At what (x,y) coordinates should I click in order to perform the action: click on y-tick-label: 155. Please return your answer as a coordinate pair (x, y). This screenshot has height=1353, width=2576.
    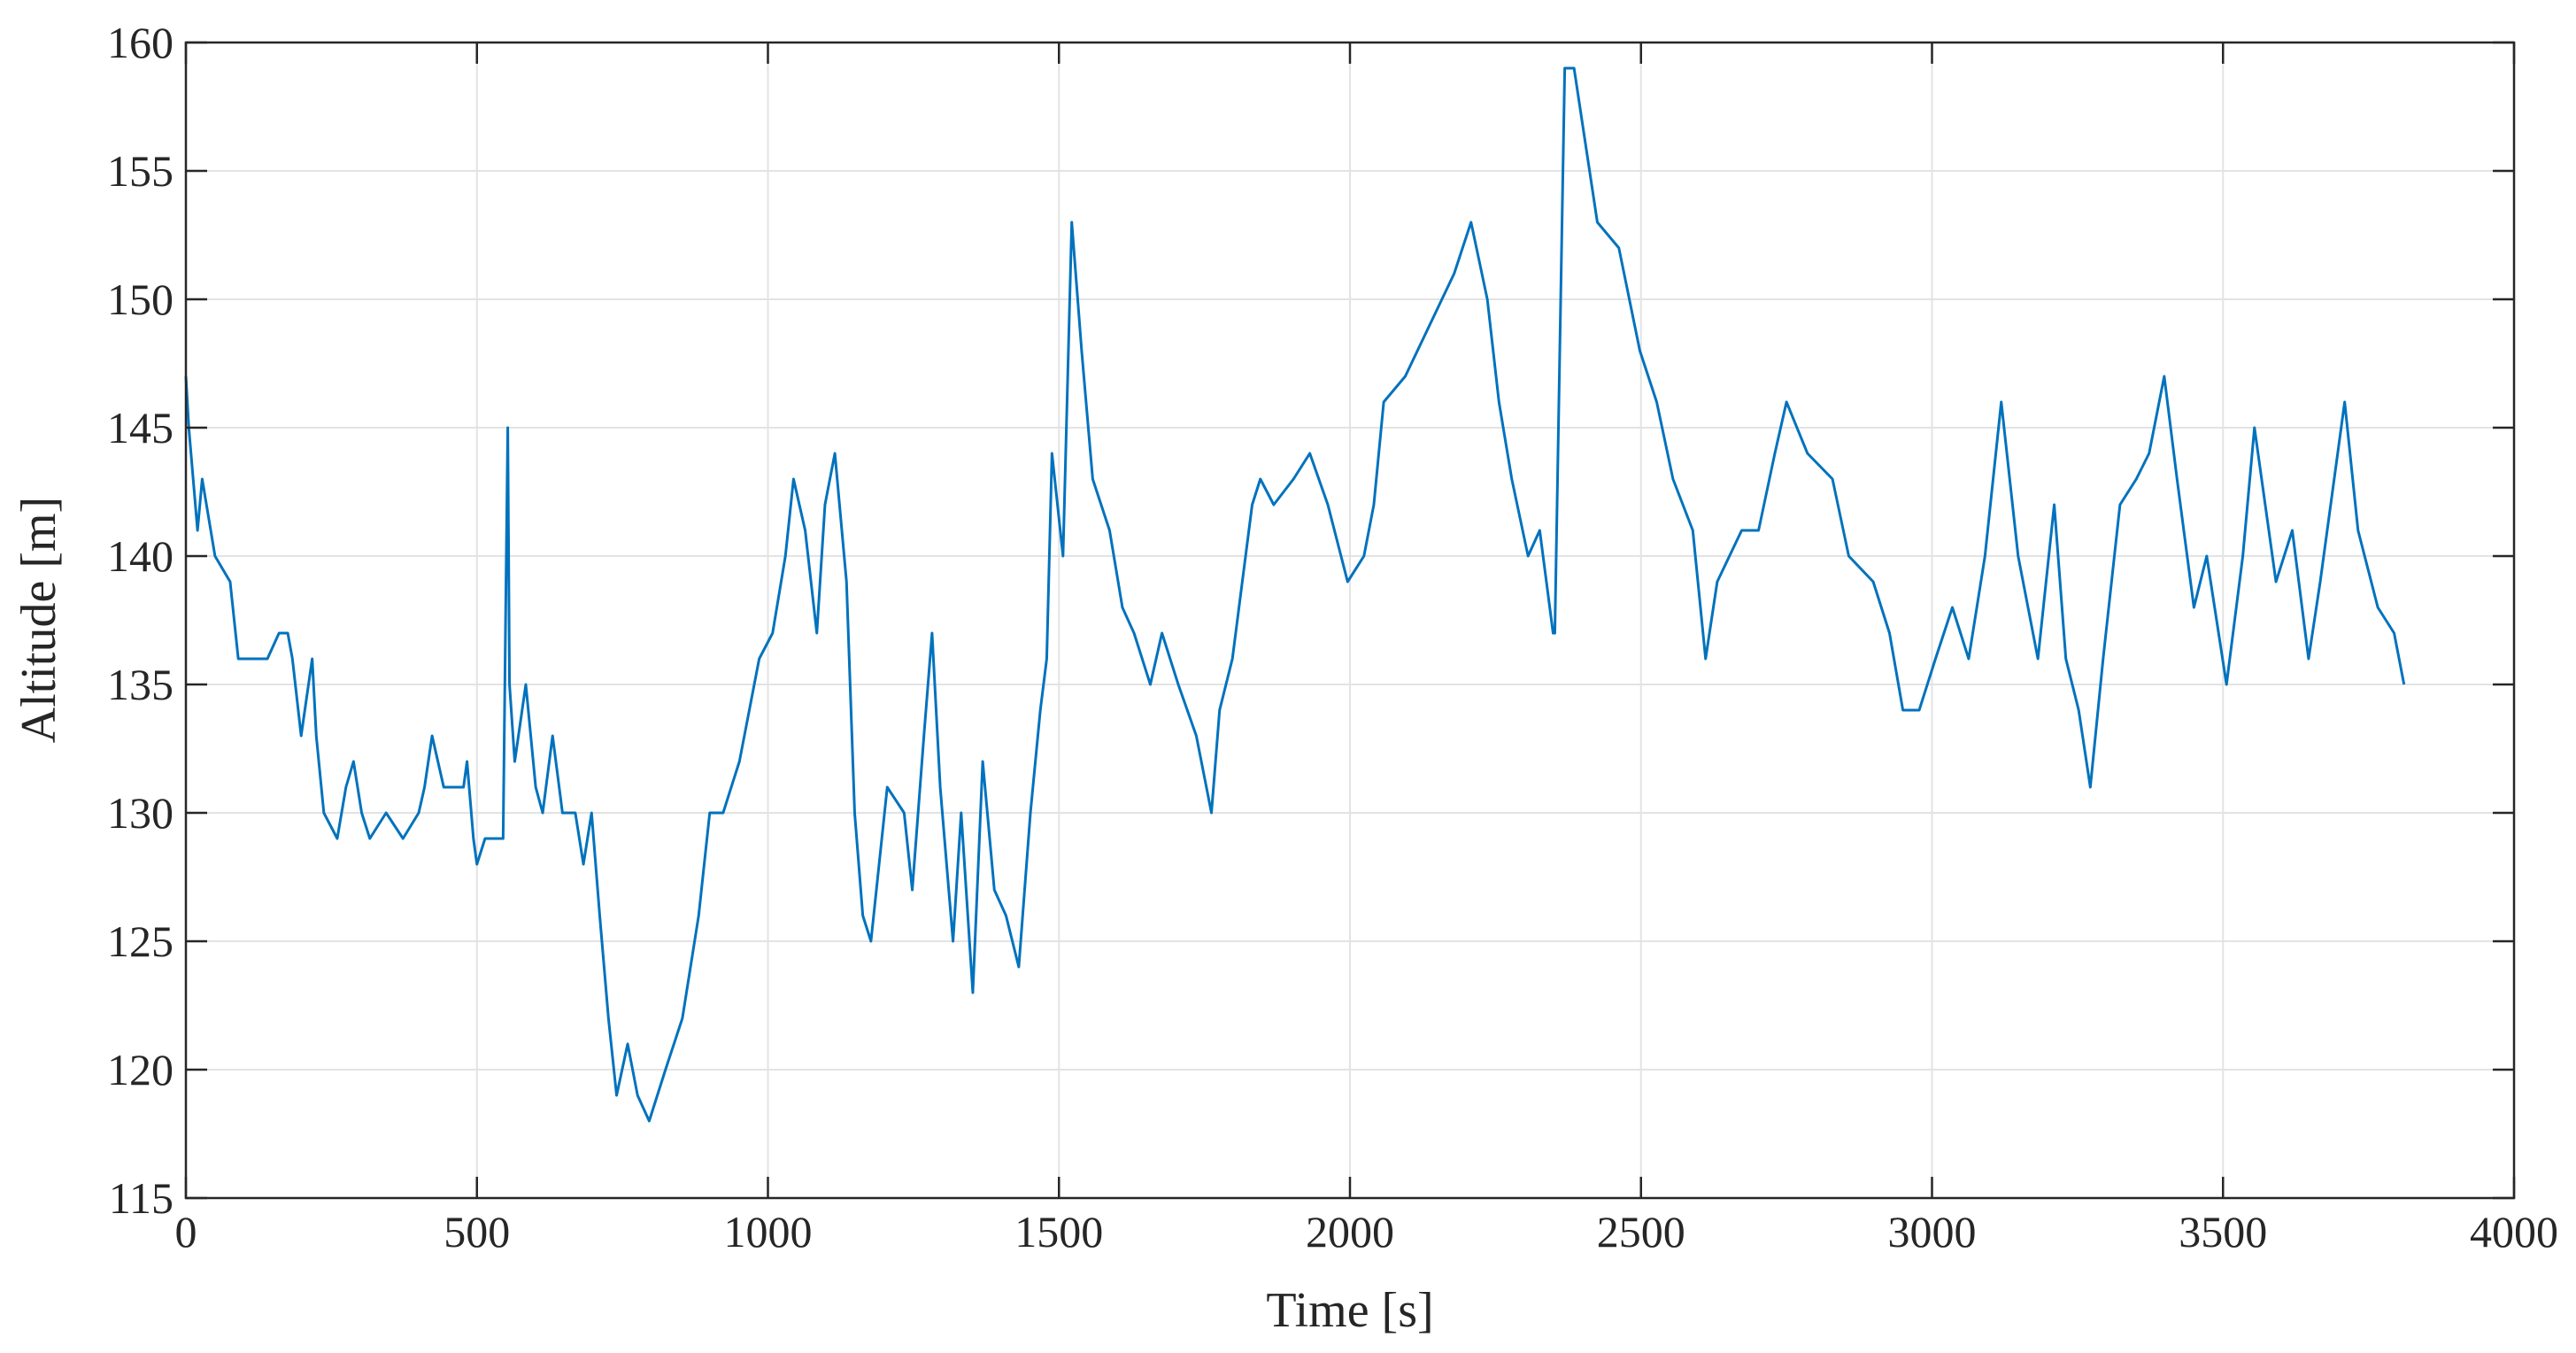
    Looking at the image, I should click on (140, 171).